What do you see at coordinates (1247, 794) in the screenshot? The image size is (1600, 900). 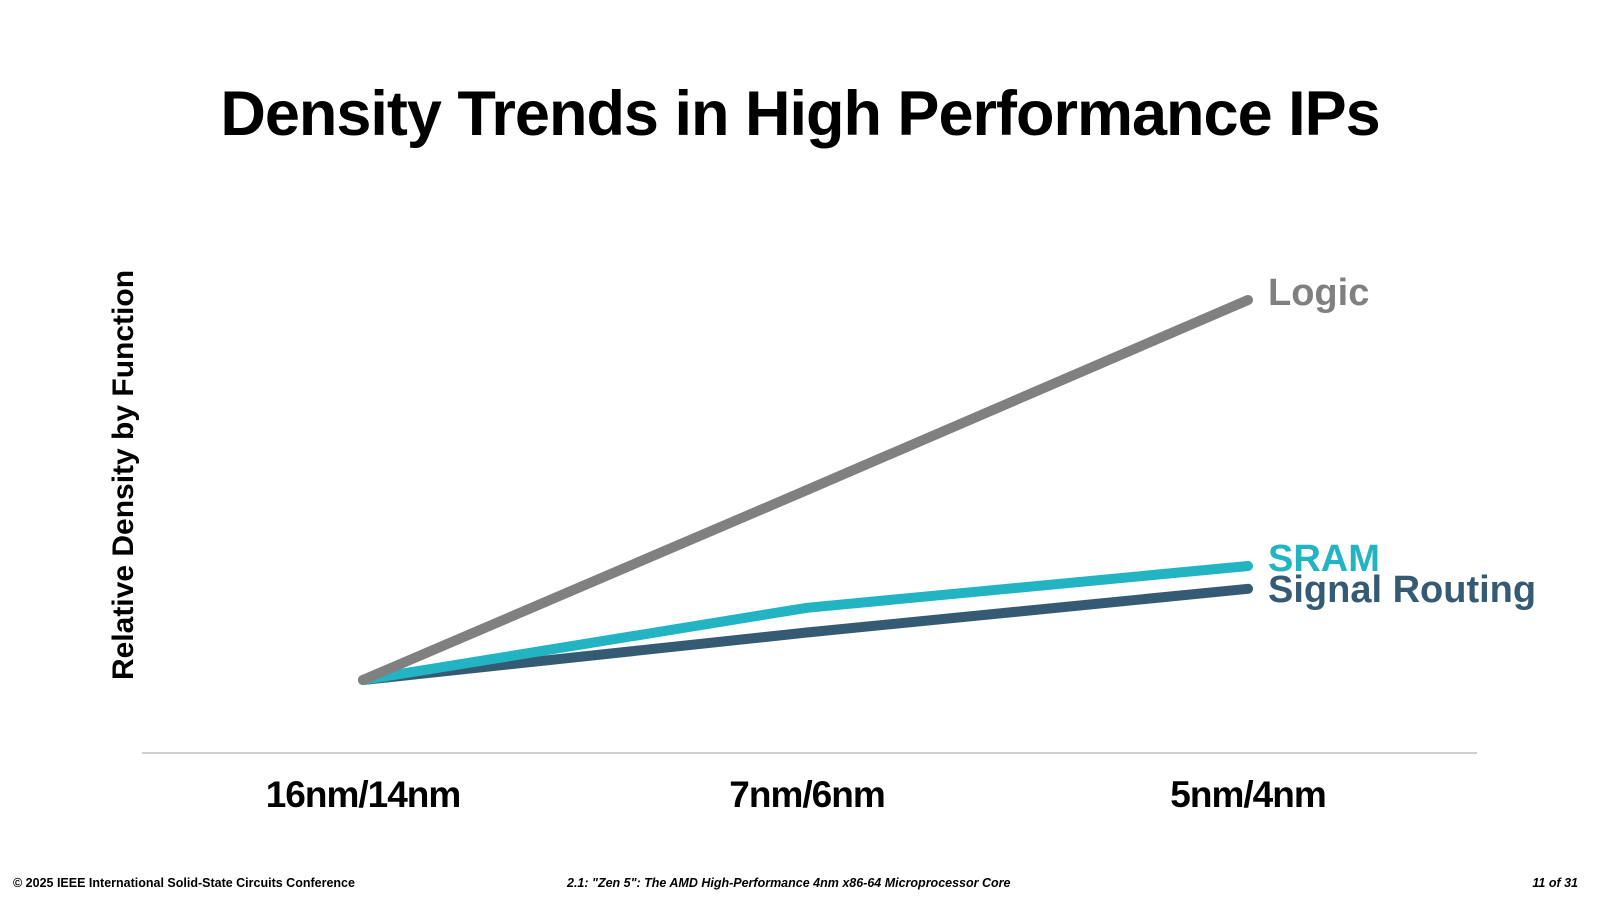 I see `x-tick-label: 5nm/4nm` at bounding box center [1247, 794].